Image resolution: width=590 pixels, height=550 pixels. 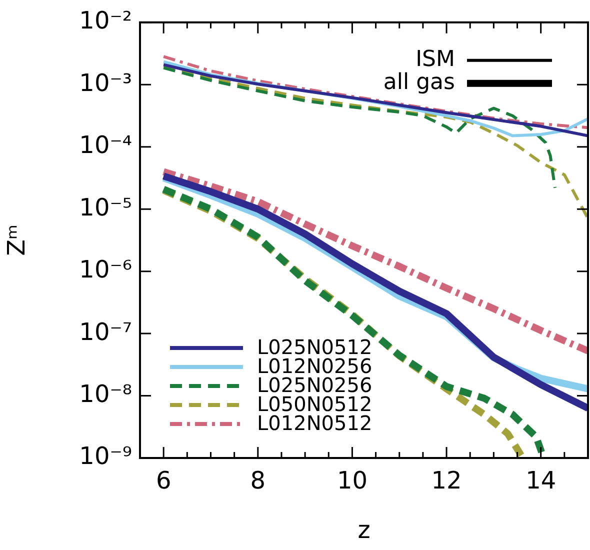 What do you see at coordinates (105, 20) in the screenshot?
I see `y-tick-label: 10⁻²` at bounding box center [105, 20].